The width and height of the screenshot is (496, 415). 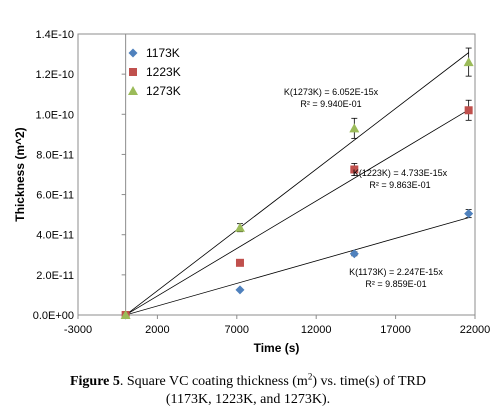 I want to click on caption-text-1: . Square VC coating thickness (m, so click(x=213, y=381).